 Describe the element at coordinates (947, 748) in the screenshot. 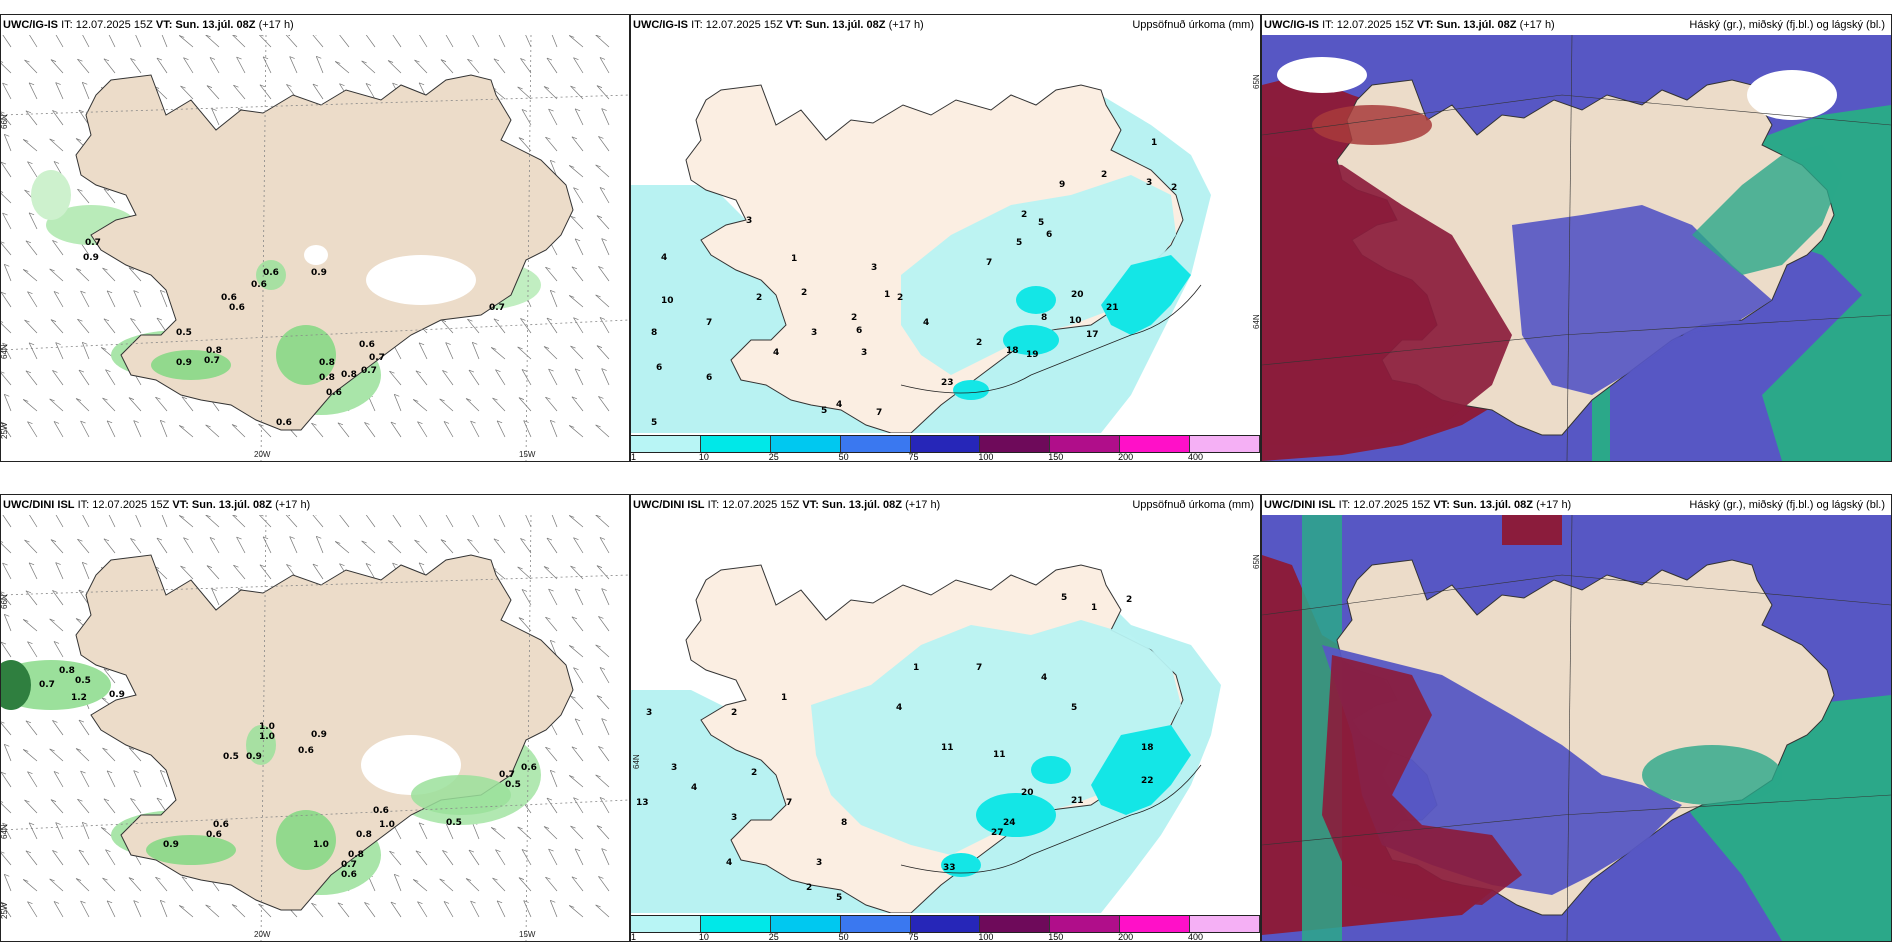

I see `value-label: 11` at that location.